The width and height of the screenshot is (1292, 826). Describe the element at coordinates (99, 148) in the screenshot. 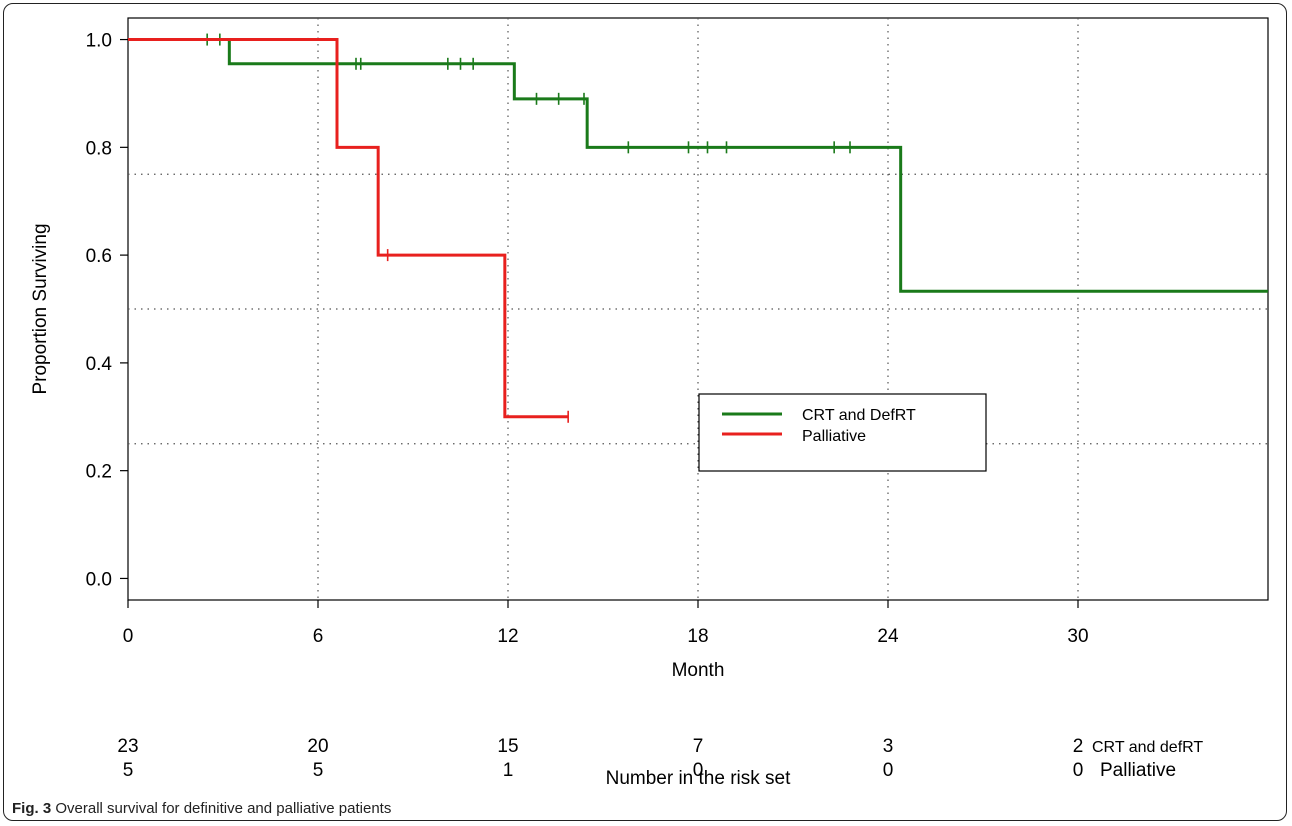

I see `y-tick-label: 0.8` at that location.